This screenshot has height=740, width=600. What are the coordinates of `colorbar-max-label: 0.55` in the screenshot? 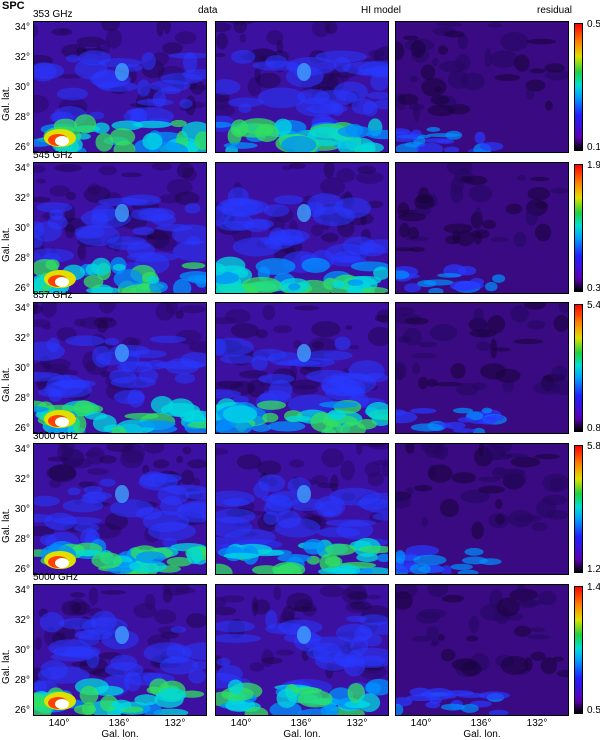 It's located at (593, 24).